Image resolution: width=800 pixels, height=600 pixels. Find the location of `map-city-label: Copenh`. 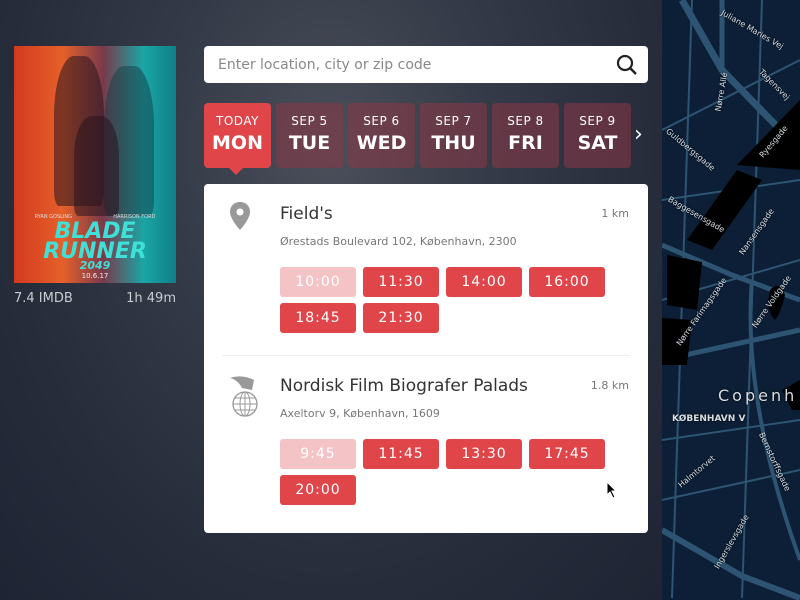

map-city-label: Copenh is located at coordinates (758, 395).